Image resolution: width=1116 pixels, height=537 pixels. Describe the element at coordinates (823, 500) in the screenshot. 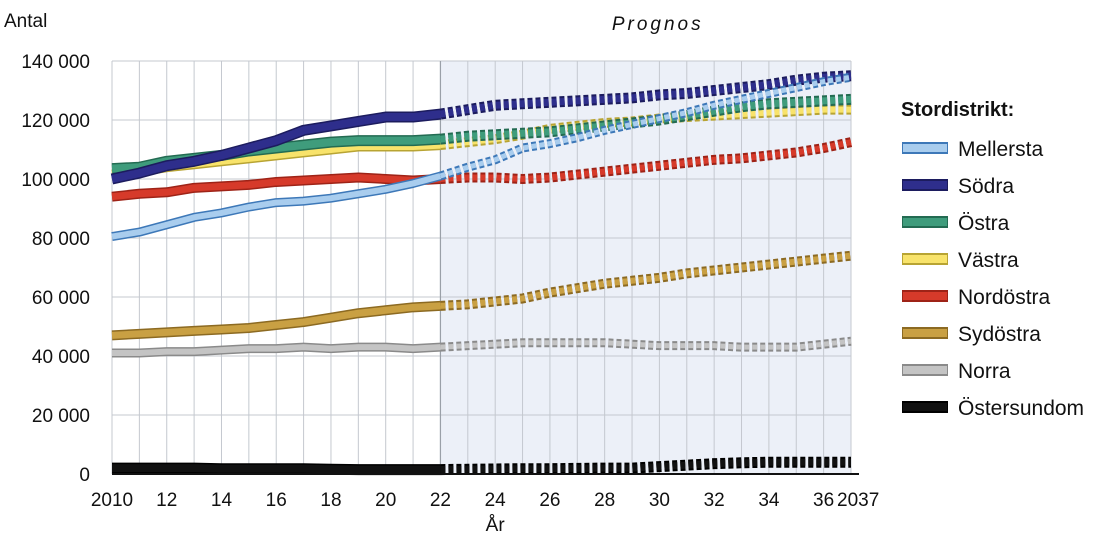

I see `x-tick-label: 36` at that location.